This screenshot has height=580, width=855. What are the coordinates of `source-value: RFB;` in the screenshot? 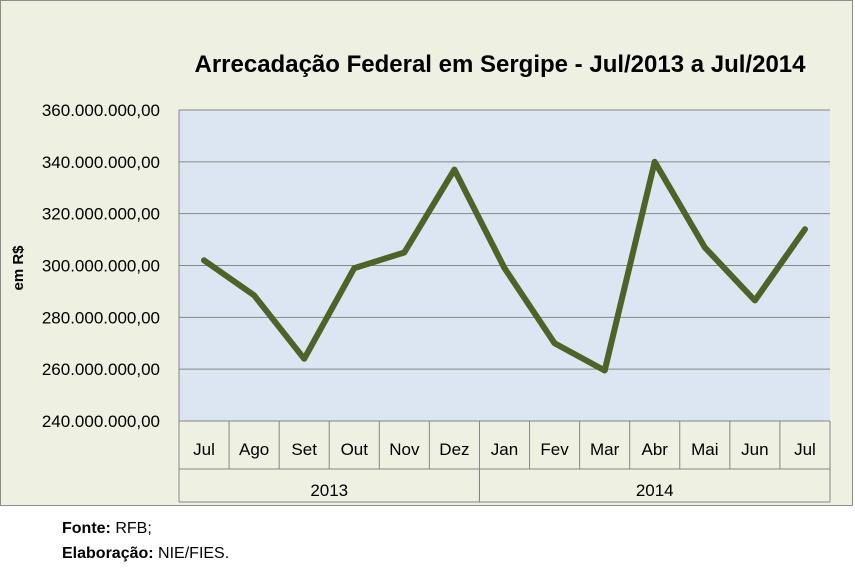 It's located at (133, 528).